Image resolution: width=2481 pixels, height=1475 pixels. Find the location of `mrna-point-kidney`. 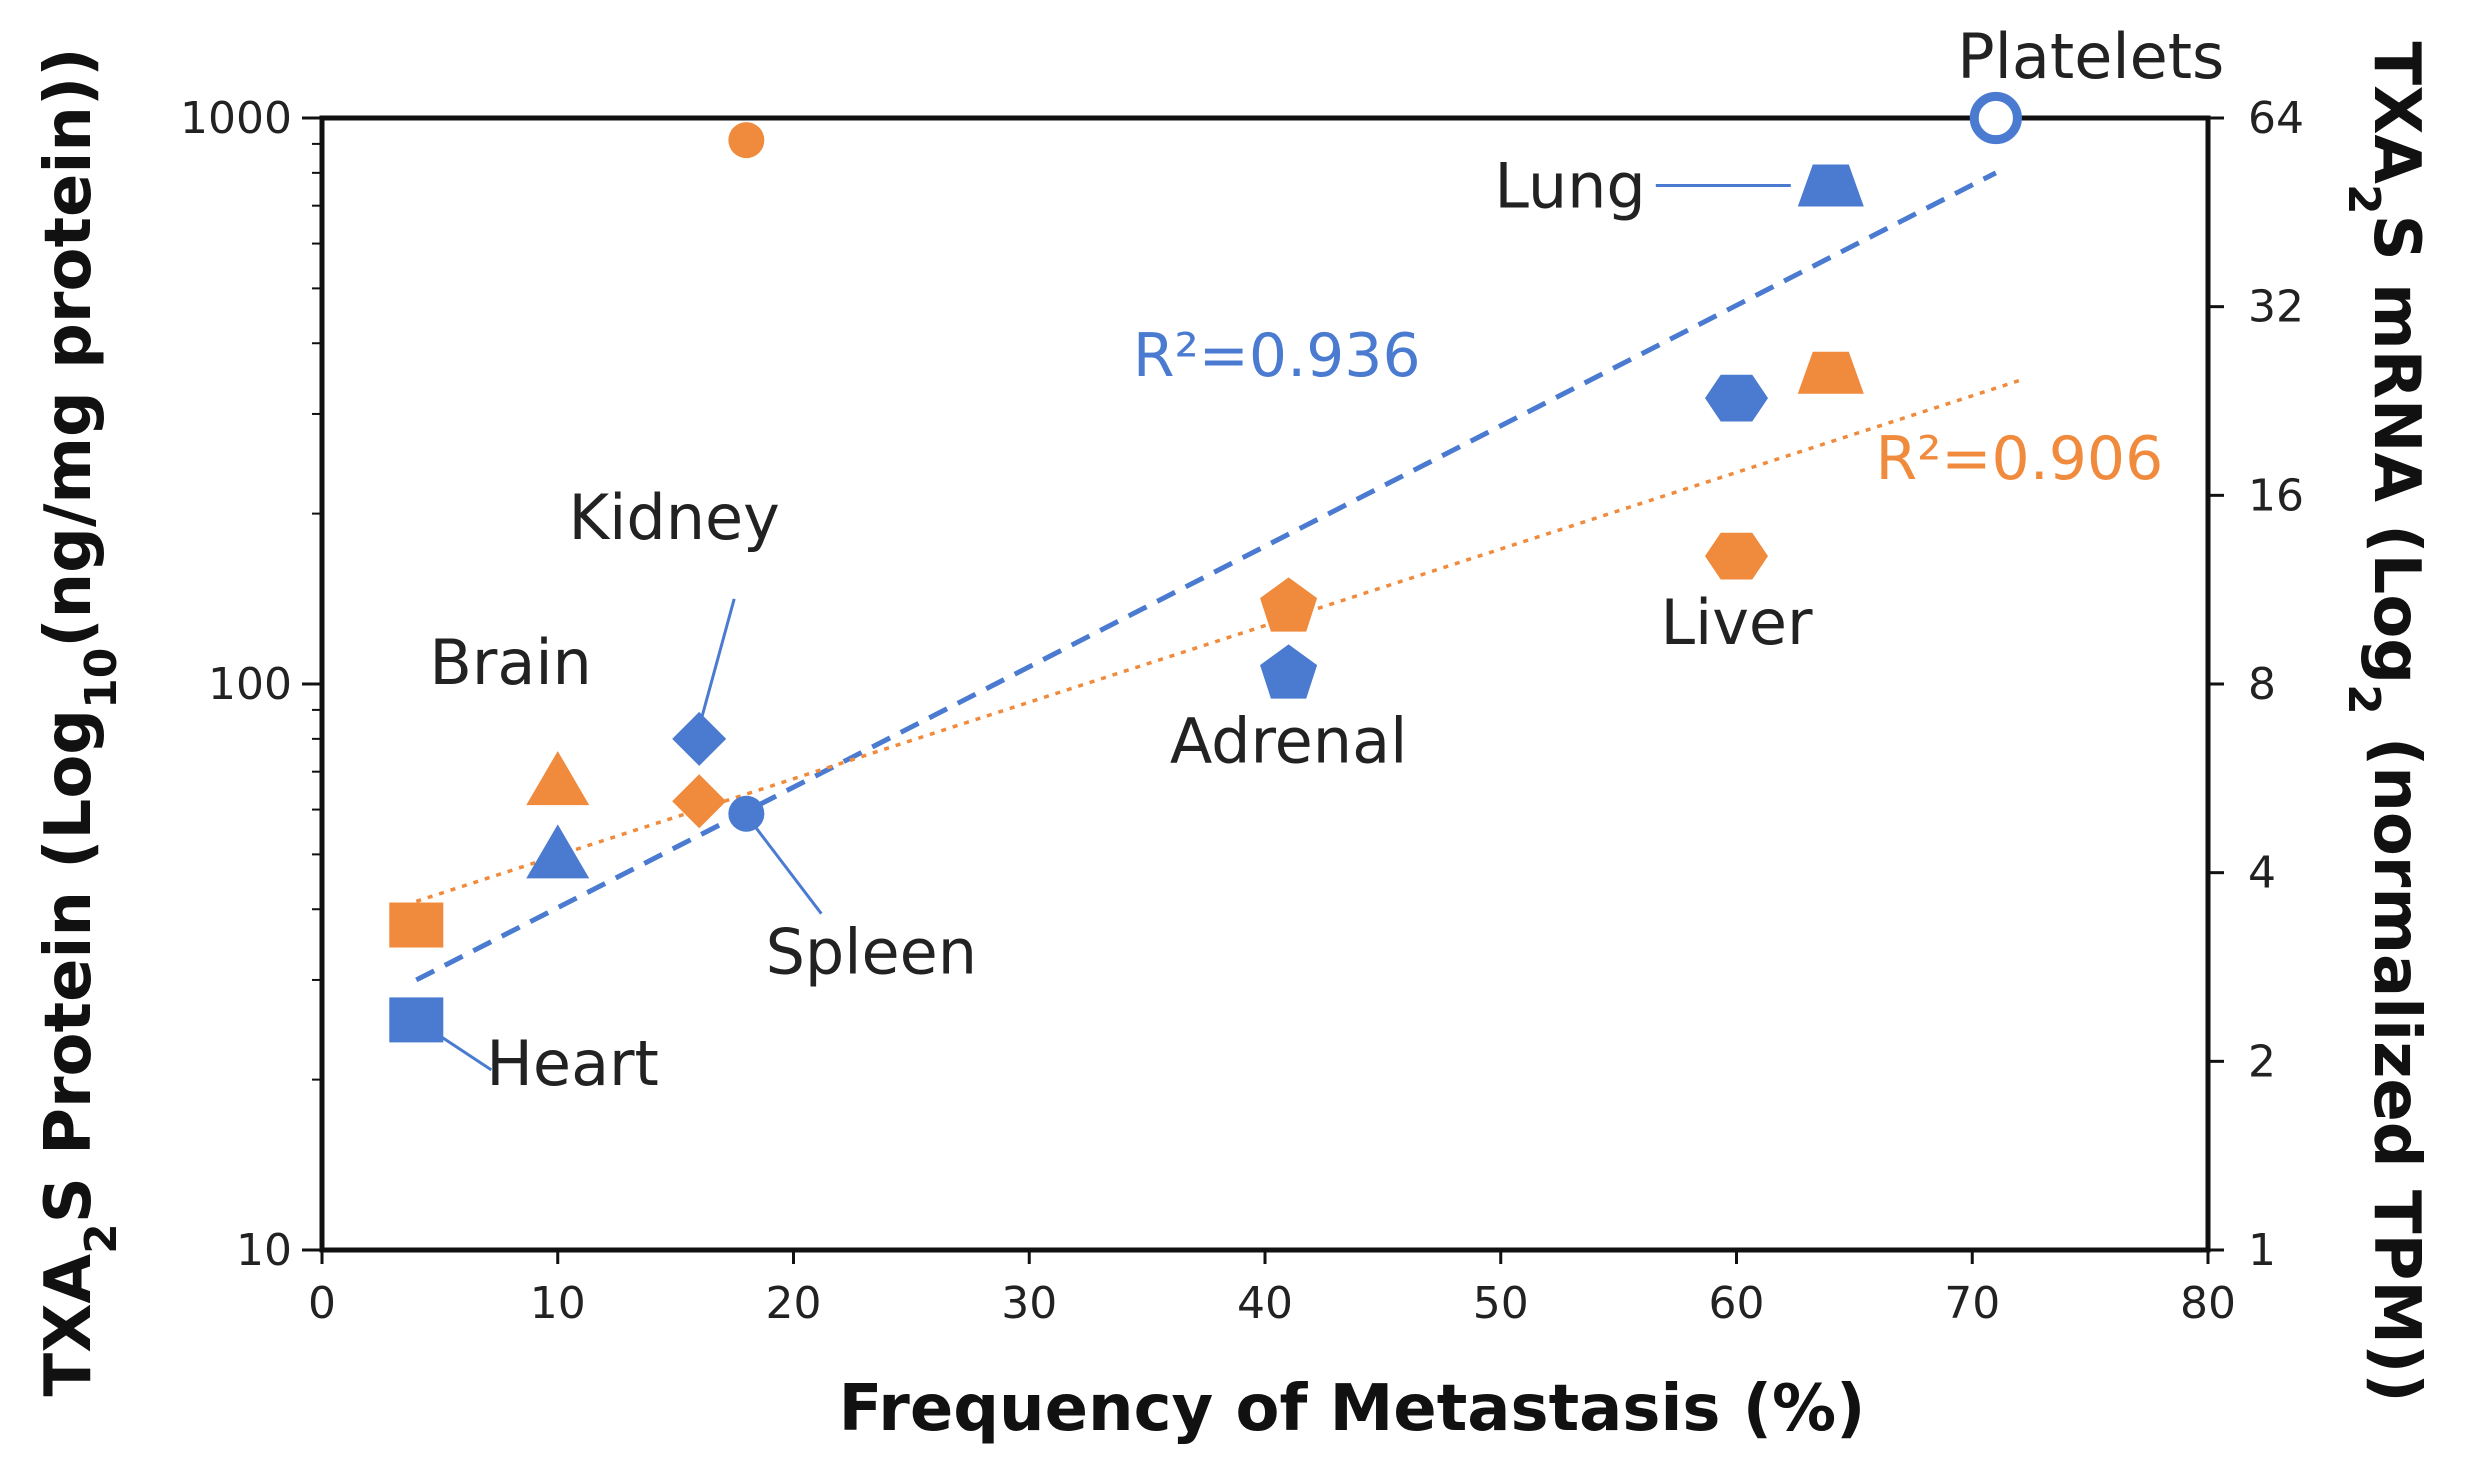

mrna-point-kidney is located at coordinates (699, 801).